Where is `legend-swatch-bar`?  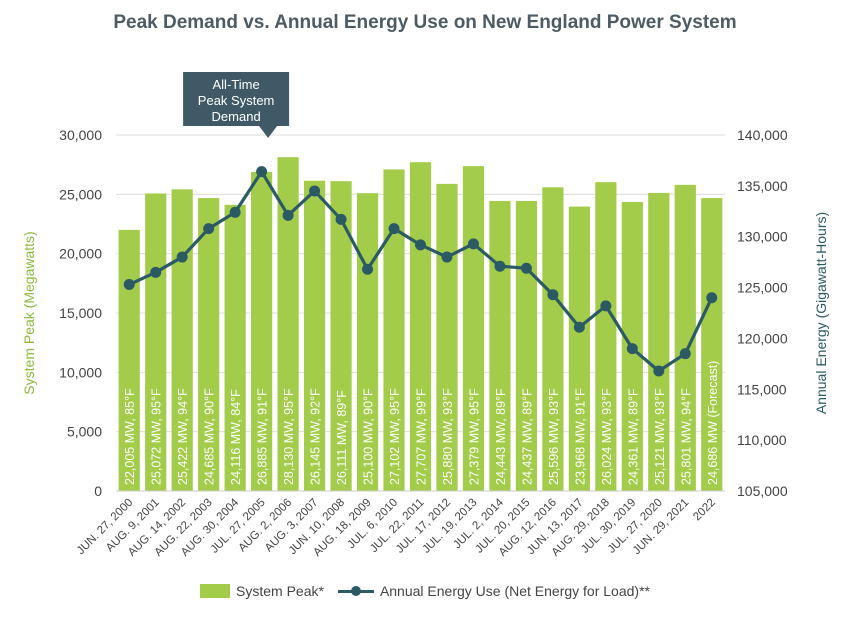
legend-swatch-bar is located at coordinates (215, 591).